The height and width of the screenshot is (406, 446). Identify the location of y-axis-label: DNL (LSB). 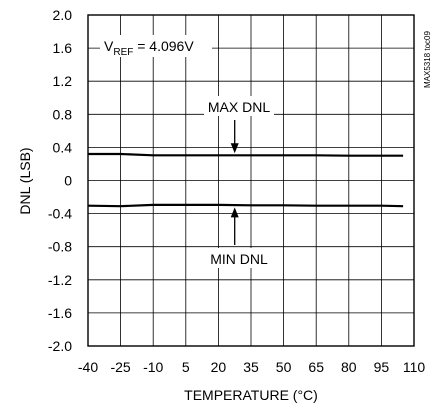
(25, 180).